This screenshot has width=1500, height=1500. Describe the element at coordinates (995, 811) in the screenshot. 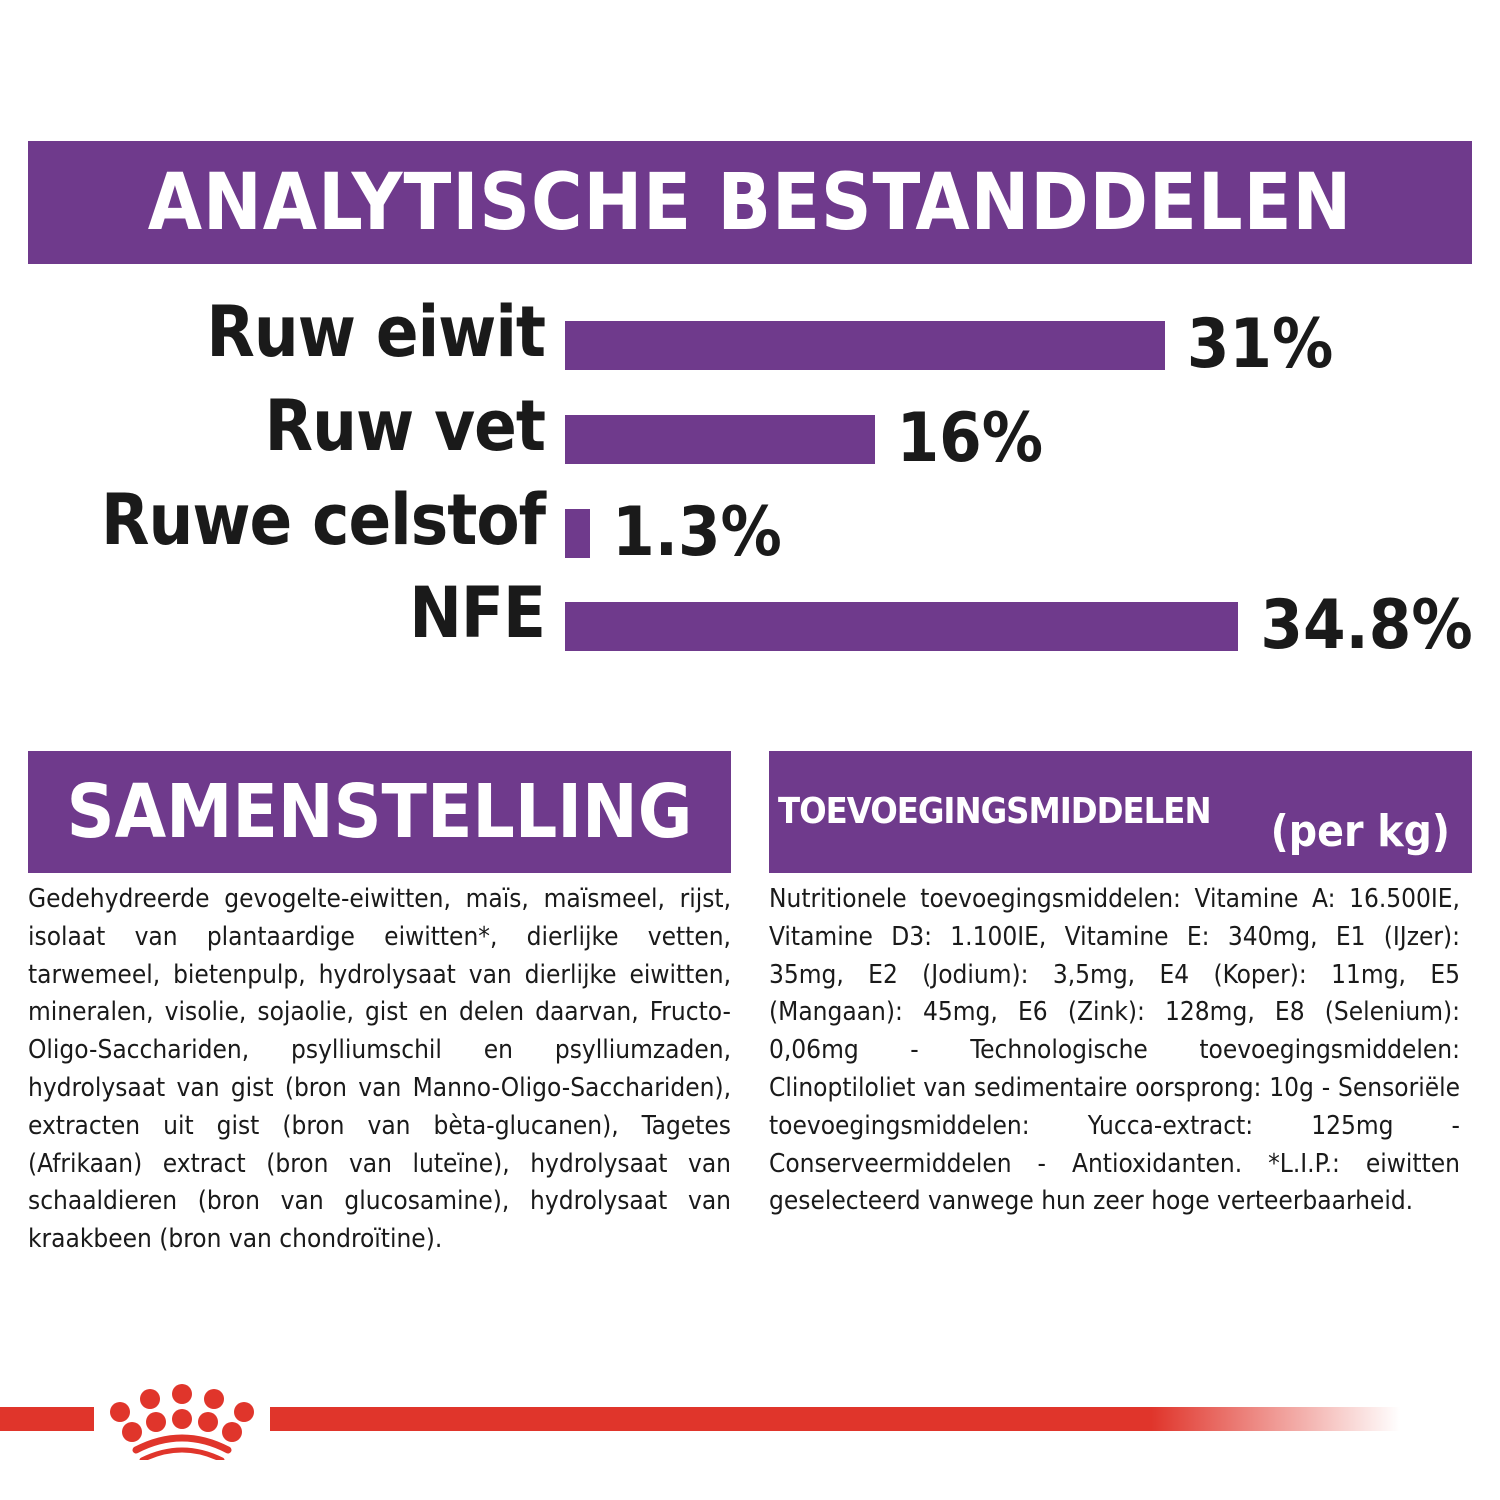

I see `additives-title: TOEVOEGINGSMIDDELEN` at that location.